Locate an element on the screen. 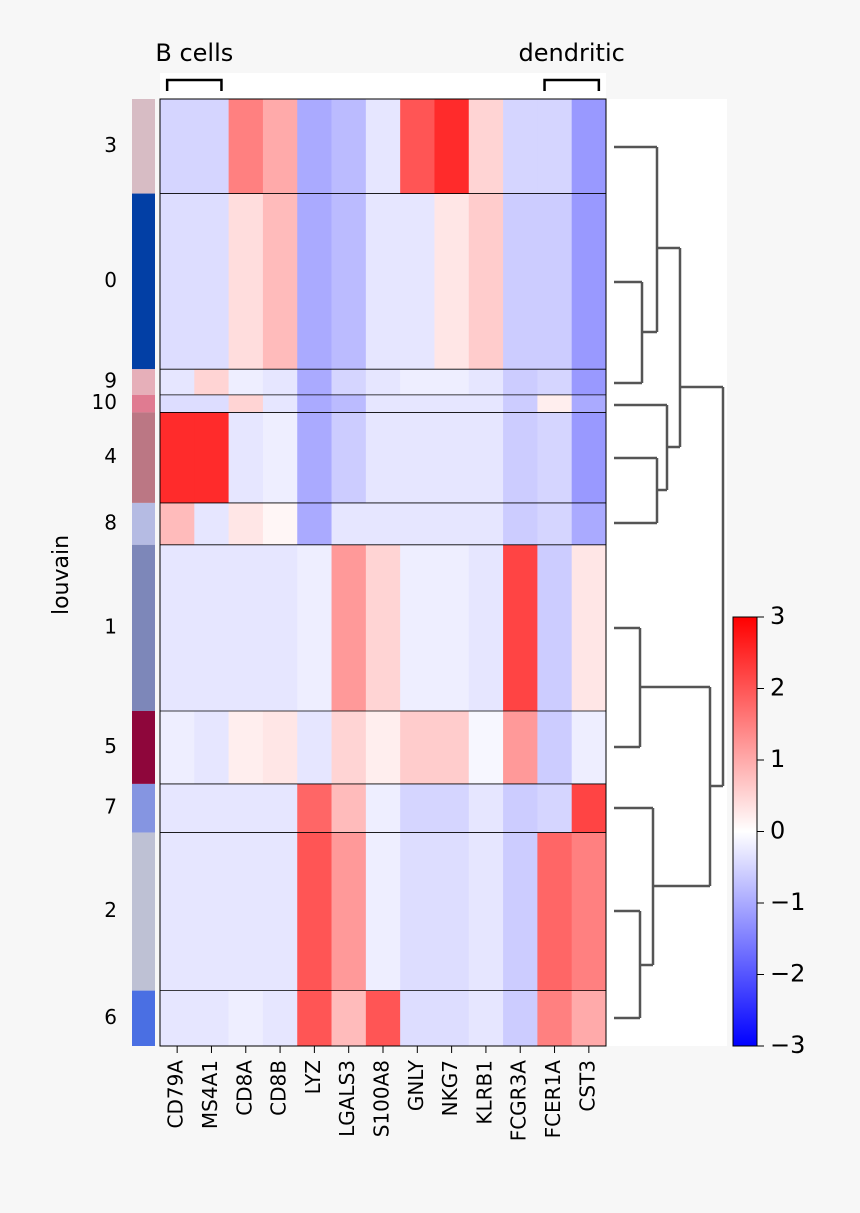  y-tick-label: 3 is located at coordinates (110, 145).